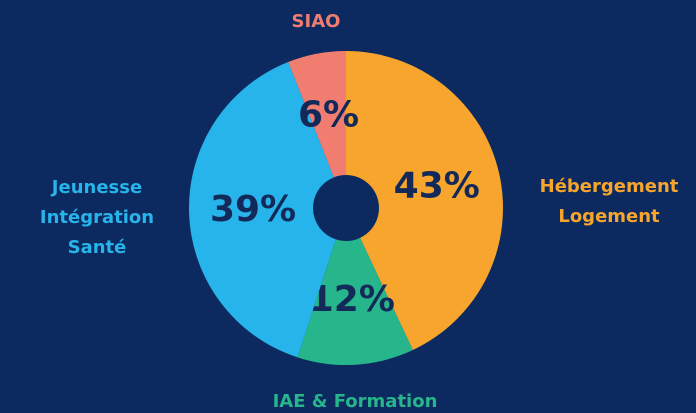 This screenshot has height=413, width=696. Describe the element at coordinates (316, 21) in the screenshot. I see `category-label: SIAO` at that location.